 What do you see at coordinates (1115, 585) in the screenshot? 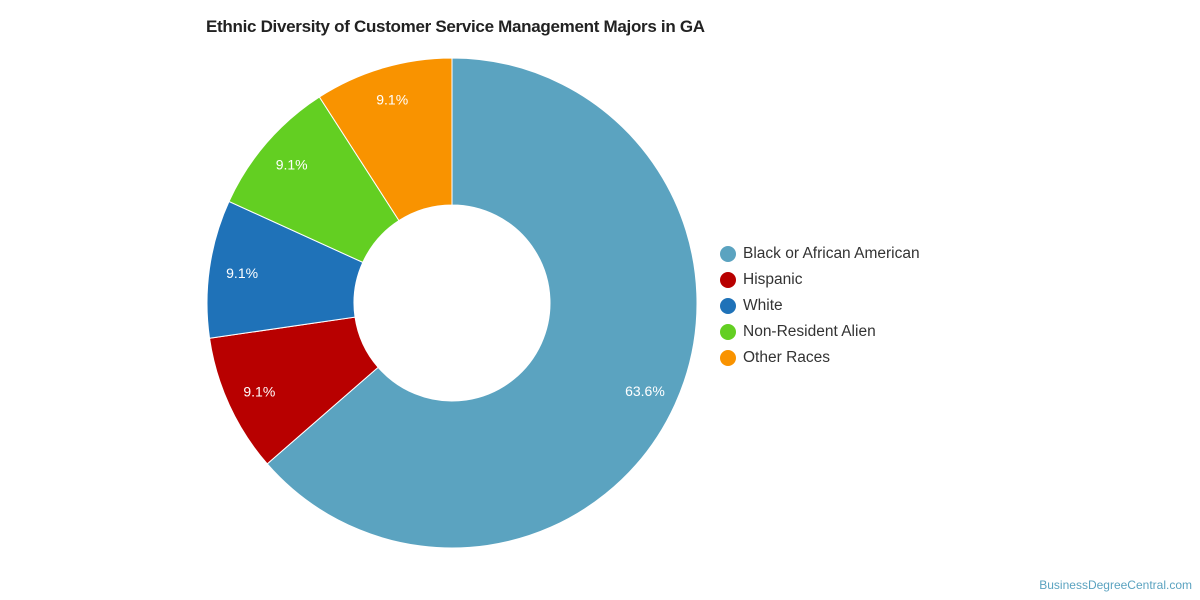
I see `source-credit: BusinessDegreeCentral.com` at bounding box center [1115, 585].